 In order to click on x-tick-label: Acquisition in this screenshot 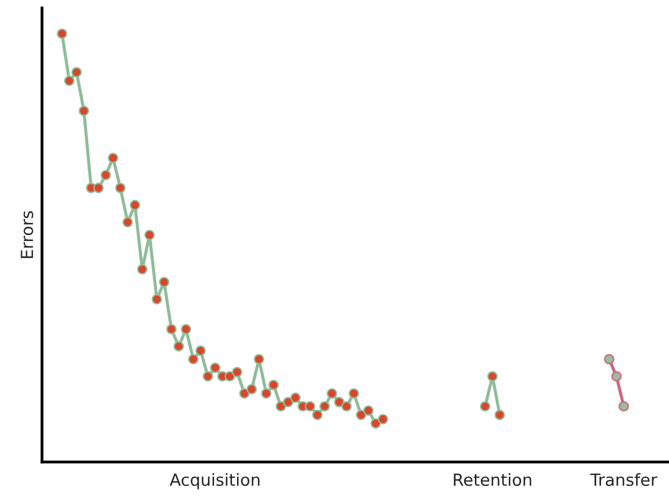, I will do `click(215, 481)`.